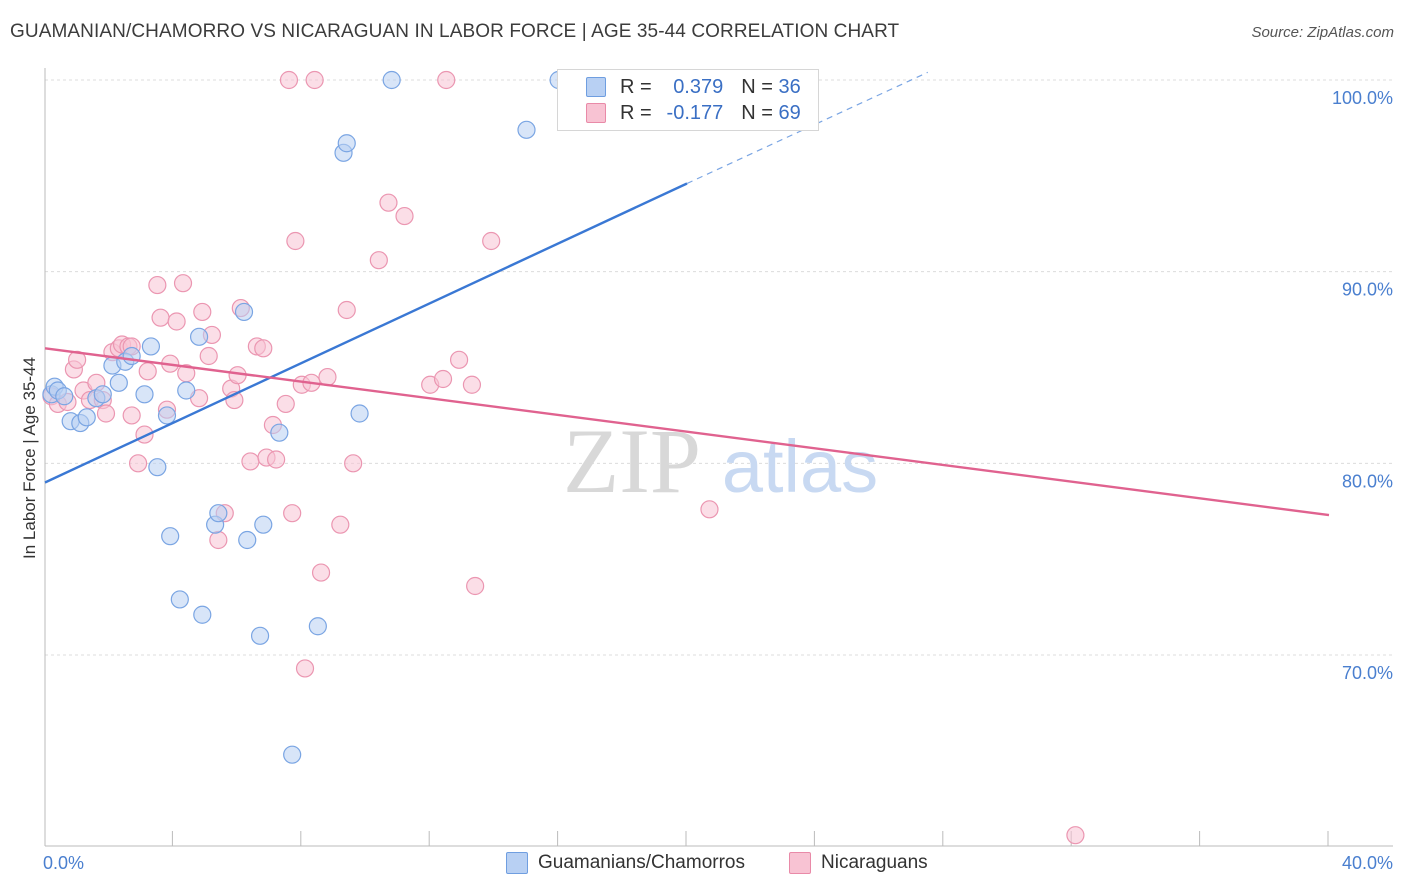 This screenshot has height=892, width=1406. I want to click on bottom-legend-nicaraguan: Nicaraguans, so click(858, 863).